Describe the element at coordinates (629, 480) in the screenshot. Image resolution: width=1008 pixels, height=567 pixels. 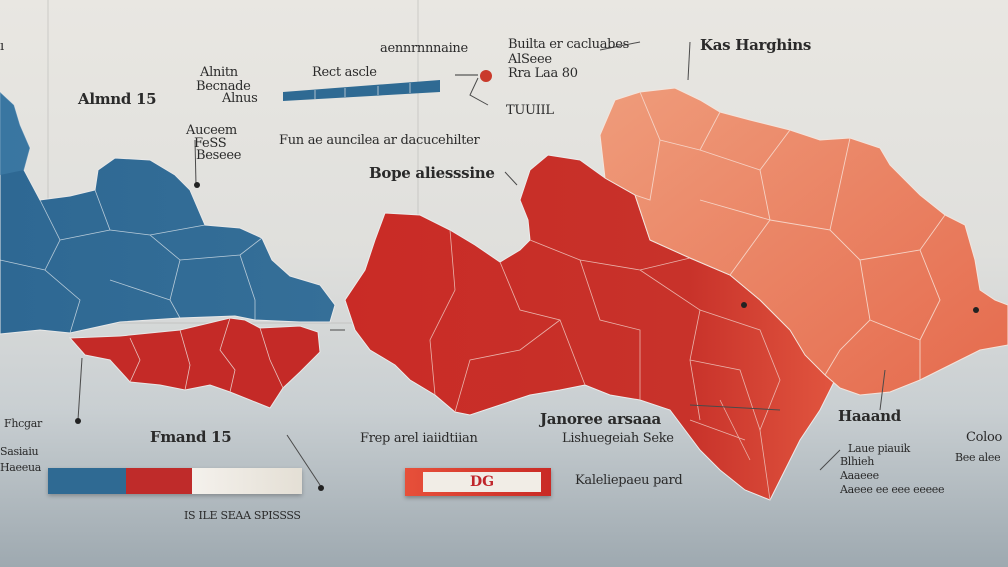
I see `map-label: Kaleliepaeu pard` at that location.